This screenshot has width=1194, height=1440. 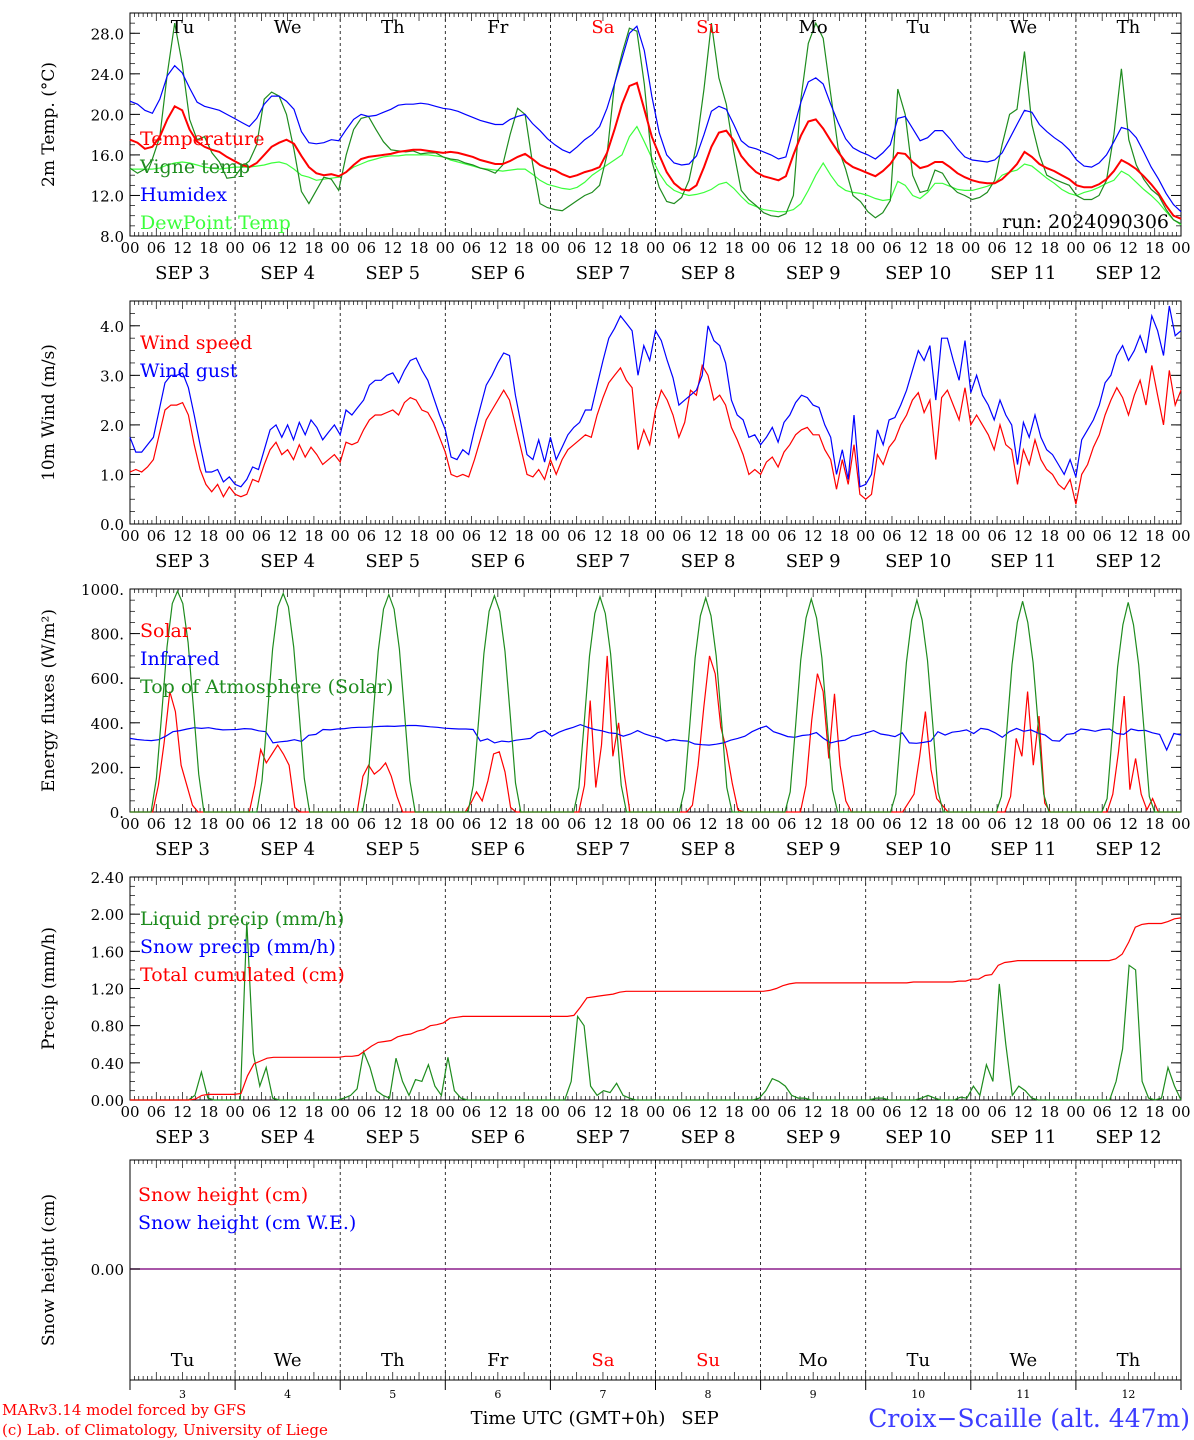 I want to click on legend-entry: DewPoint Temp, so click(x=215, y=223).